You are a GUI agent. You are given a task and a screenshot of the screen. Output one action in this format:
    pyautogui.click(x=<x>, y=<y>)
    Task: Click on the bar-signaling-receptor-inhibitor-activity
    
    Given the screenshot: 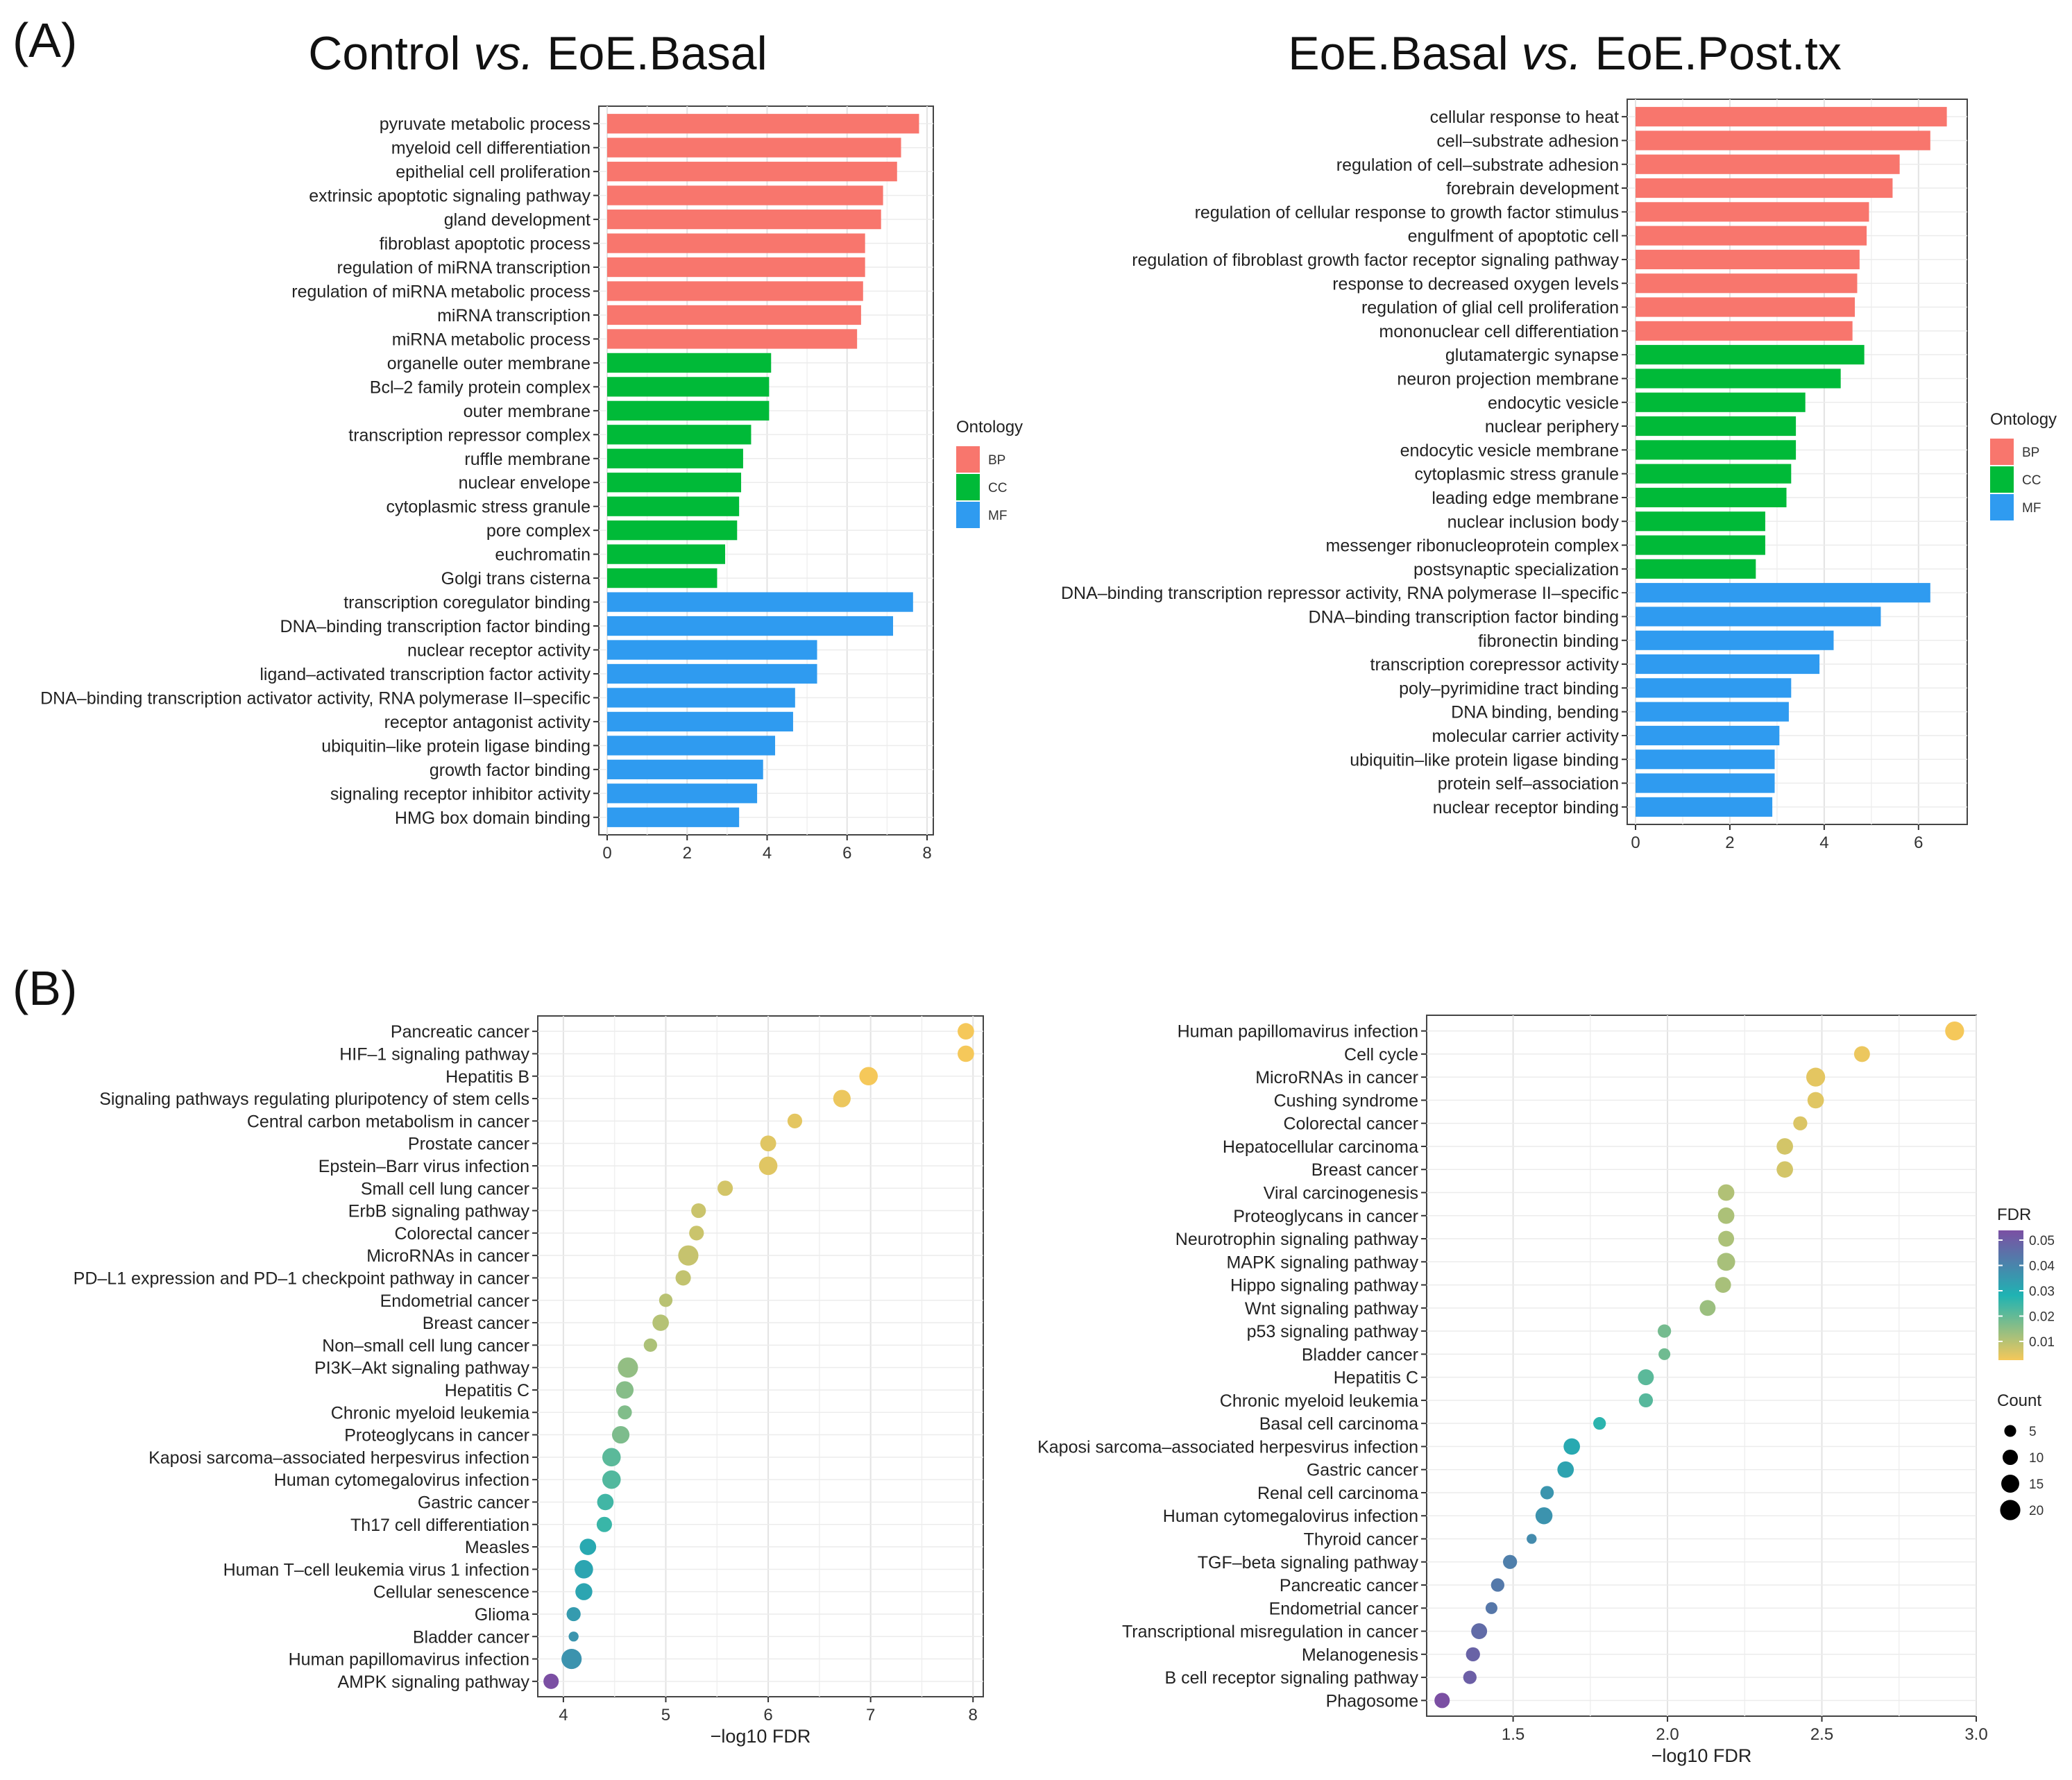 What is the action you would take?
    pyautogui.click(x=682, y=793)
    